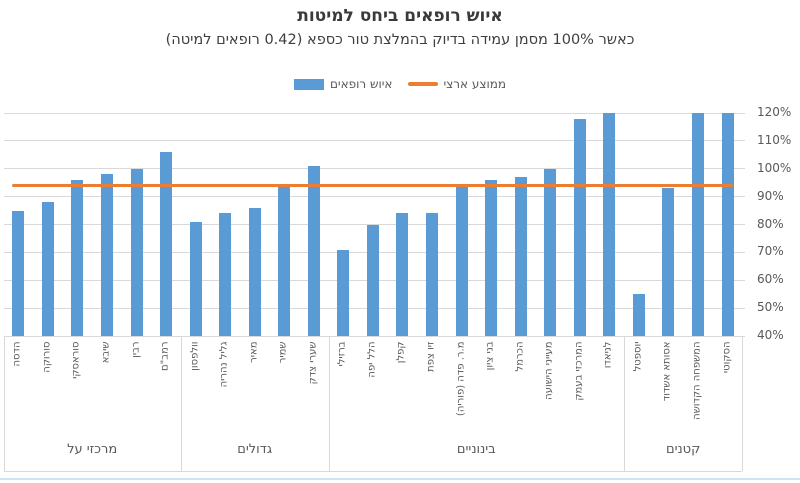 This screenshot has width=800, height=483. Describe the element at coordinates (774, 112) in the screenshot. I see `y-axis-tick-label: 120%` at that location.